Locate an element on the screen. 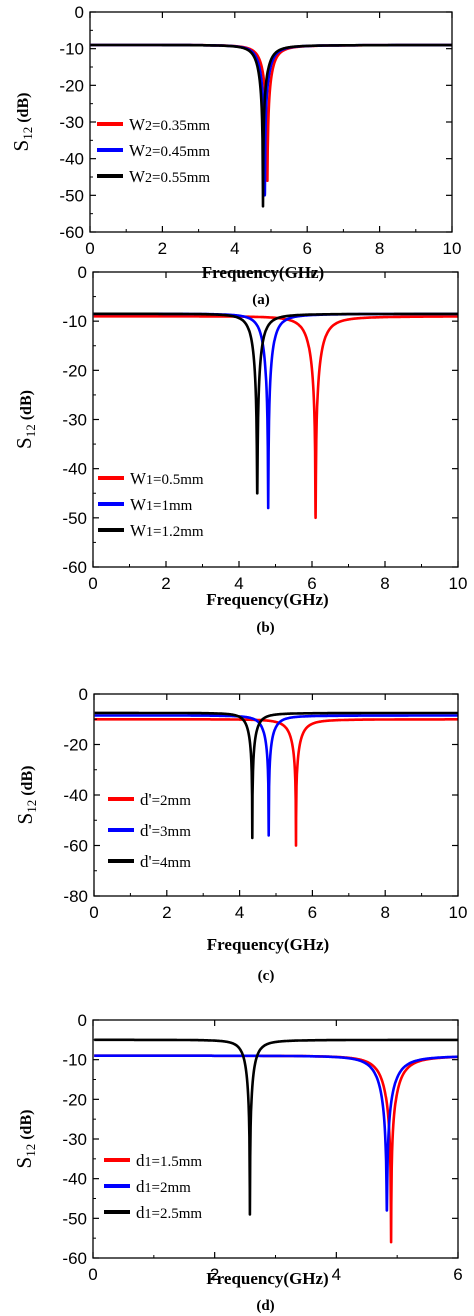 This screenshot has width=474, height=1316. legend-label-3: W2=0.55mm is located at coordinates (169, 176).